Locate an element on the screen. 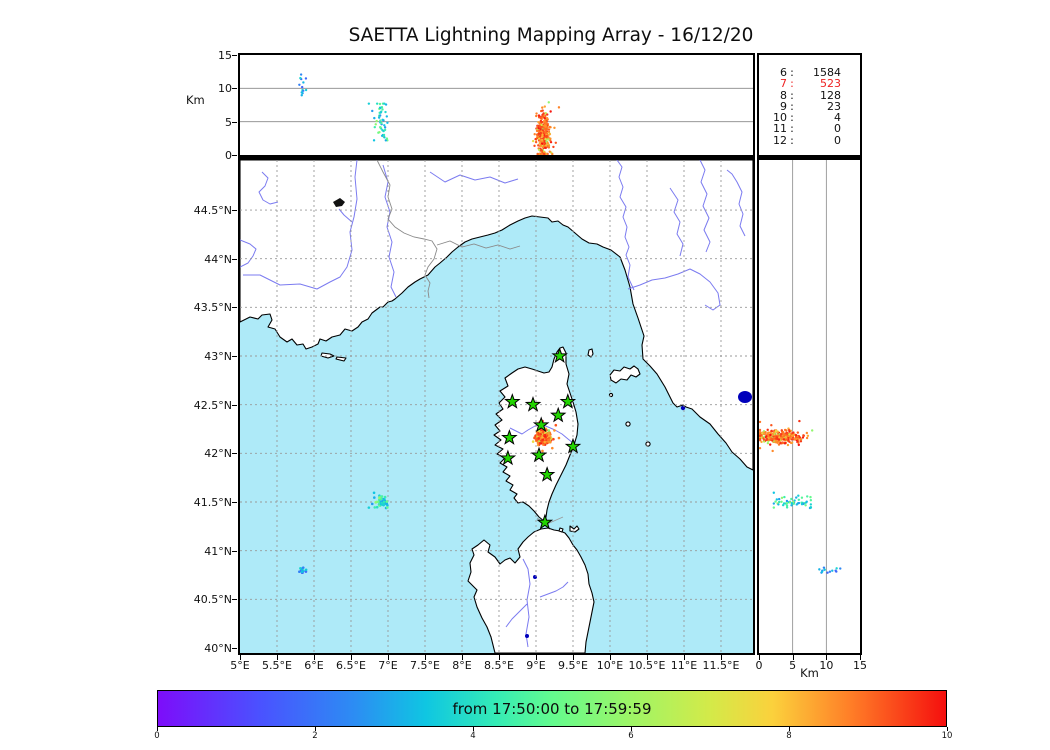  altitude-tick-label: 15 is located at coordinates (860, 665).